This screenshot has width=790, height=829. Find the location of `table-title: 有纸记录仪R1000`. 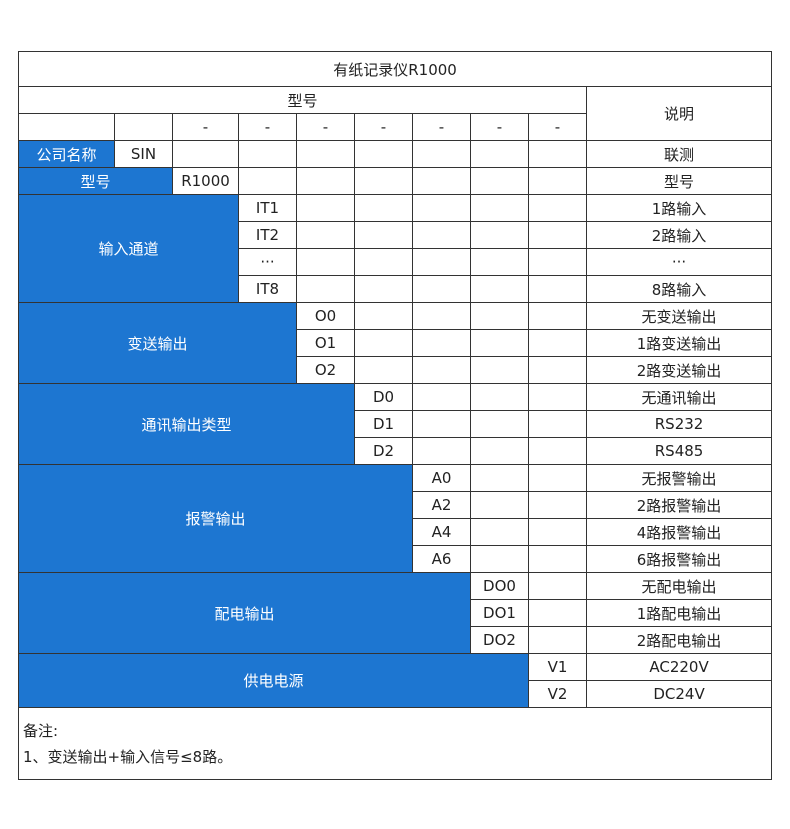

table-title: 有纸记录仪R1000 is located at coordinates (395, 69).